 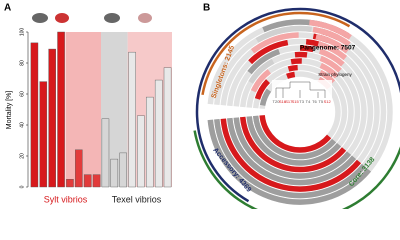 I want to click on group-label: Texel vibrios, so click(x=137, y=199).